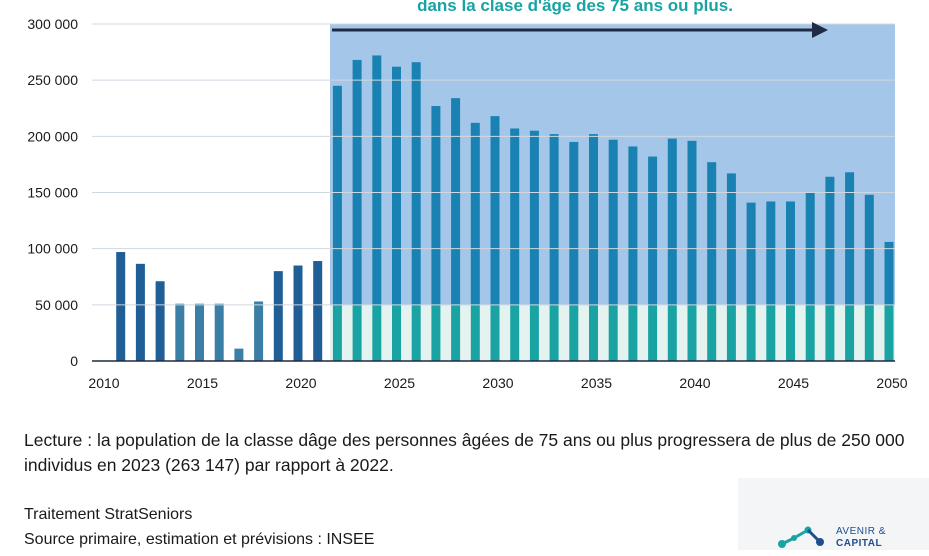  I want to click on bar-2034-base, so click(574, 332).